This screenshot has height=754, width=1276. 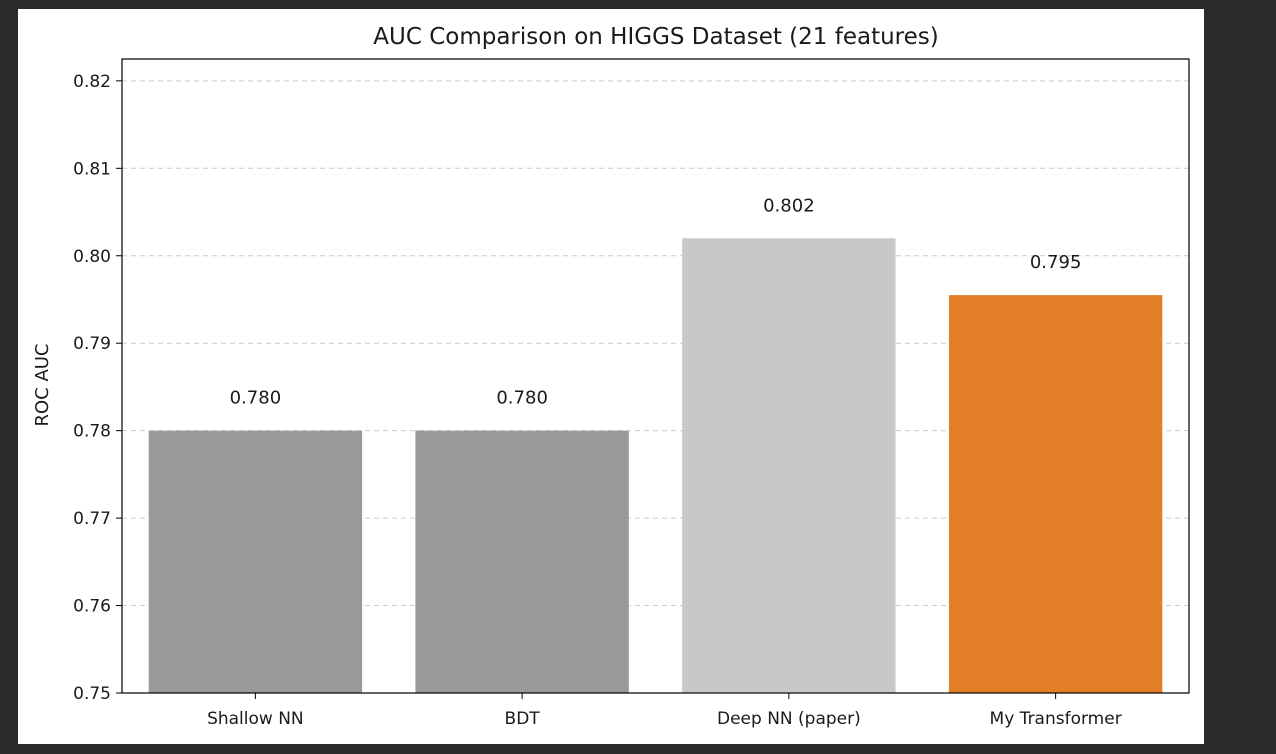 I want to click on y-tick-label: 0.79, so click(x=92, y=344).